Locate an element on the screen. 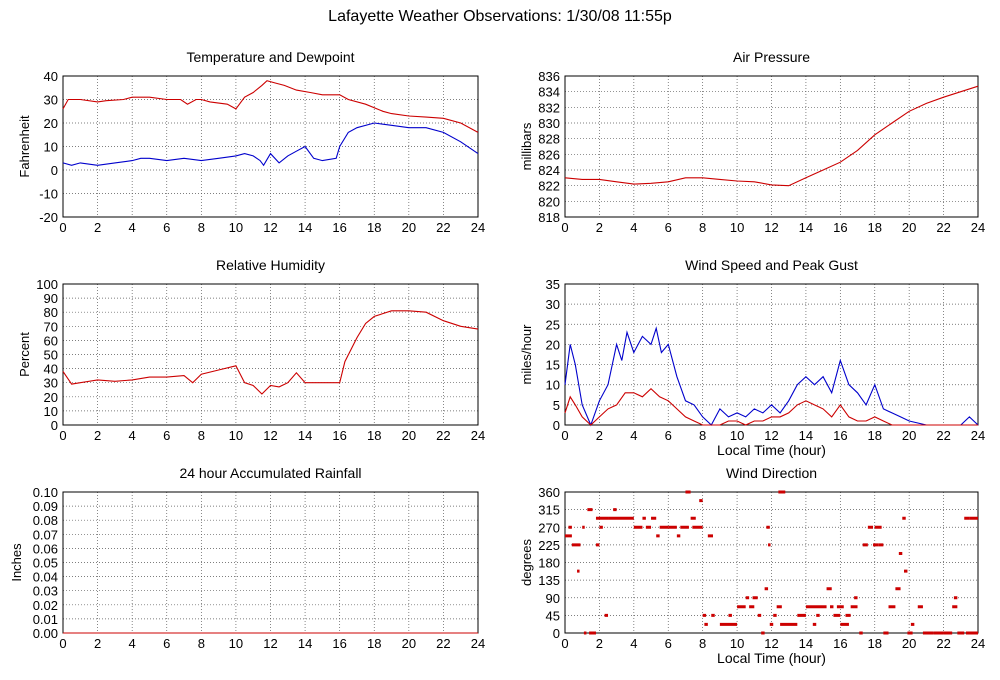 Image resolution: width=1000 pixels, height=680 pixels. y-tick-label: 0.06 is located at coordinates (45, 548).